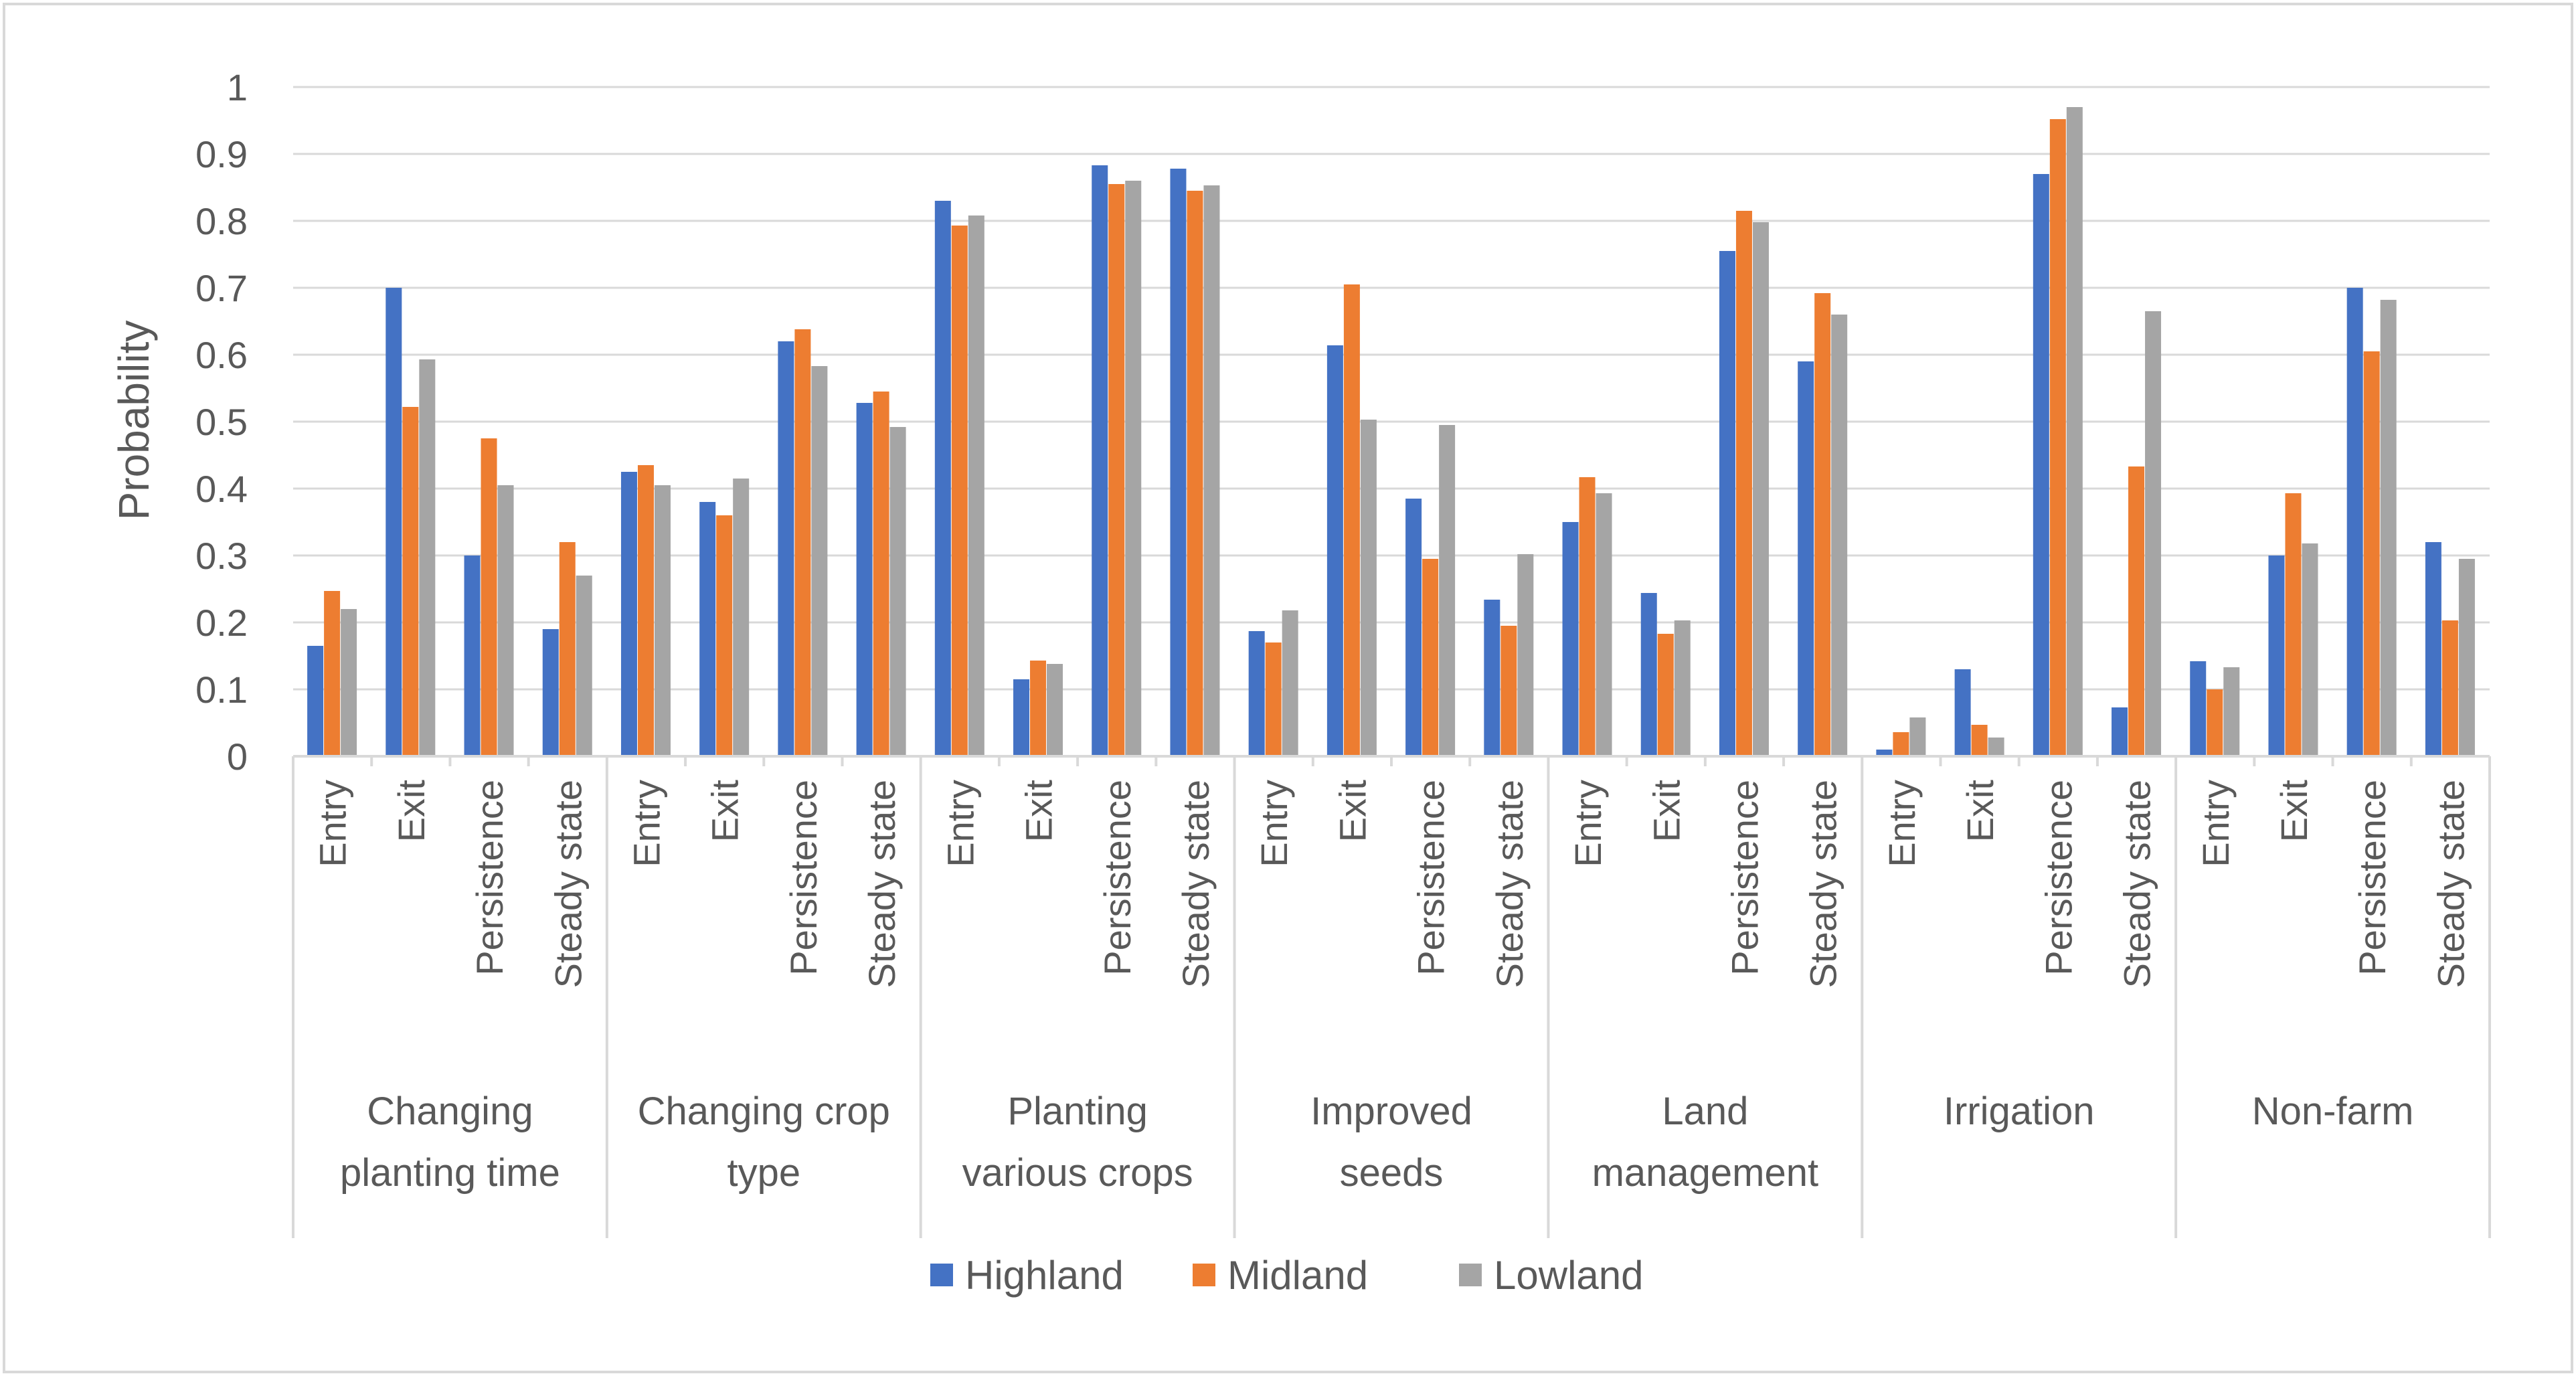 The width and height of the screenshot is (2576, 1376). What do you see at coordinates (1470, 1275) in the screenshot?
I see `legend-swatch-lowland` at bounding box center [1470, 1275].